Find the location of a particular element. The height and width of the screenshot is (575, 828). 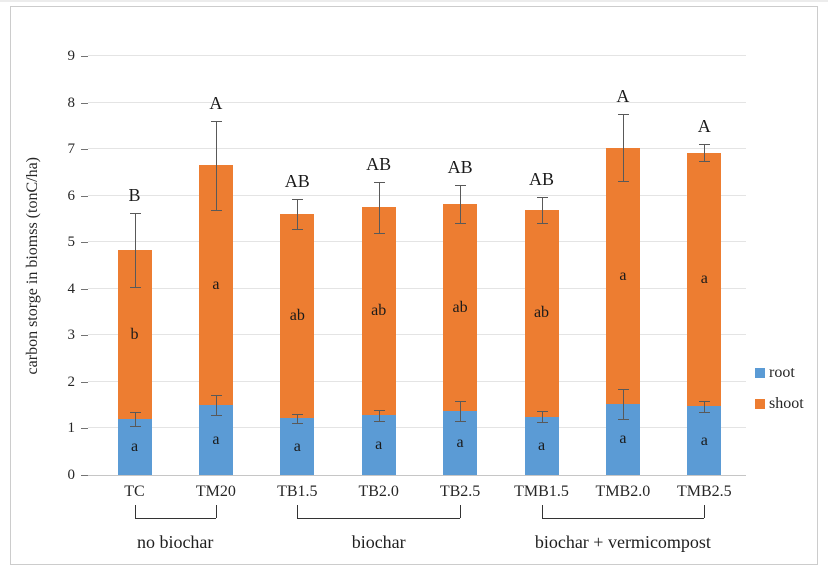

shoot-letter-TB1.5: ab is located at coordinates (297, 316).